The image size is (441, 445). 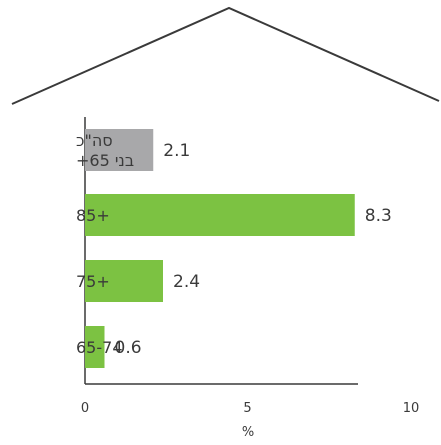 What do you see at coordinates (93, 215) in the screenshot?
I see `category-label-1-line-0: 85+` at bounding box center [93, 215].